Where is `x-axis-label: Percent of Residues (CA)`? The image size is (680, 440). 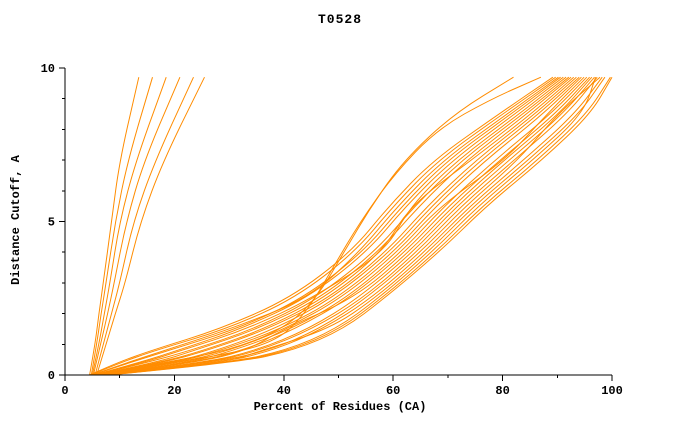
x-axis-label: Percent of Residues (CA) is located at coordinates (340, 407).